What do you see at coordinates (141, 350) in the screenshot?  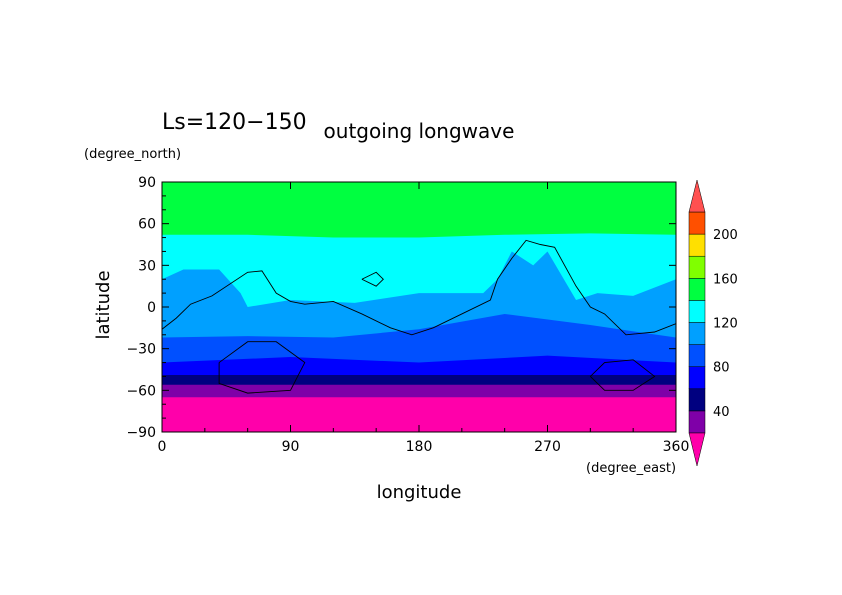 I see `y-tick-label: −30` at bounding box center [141, 350].